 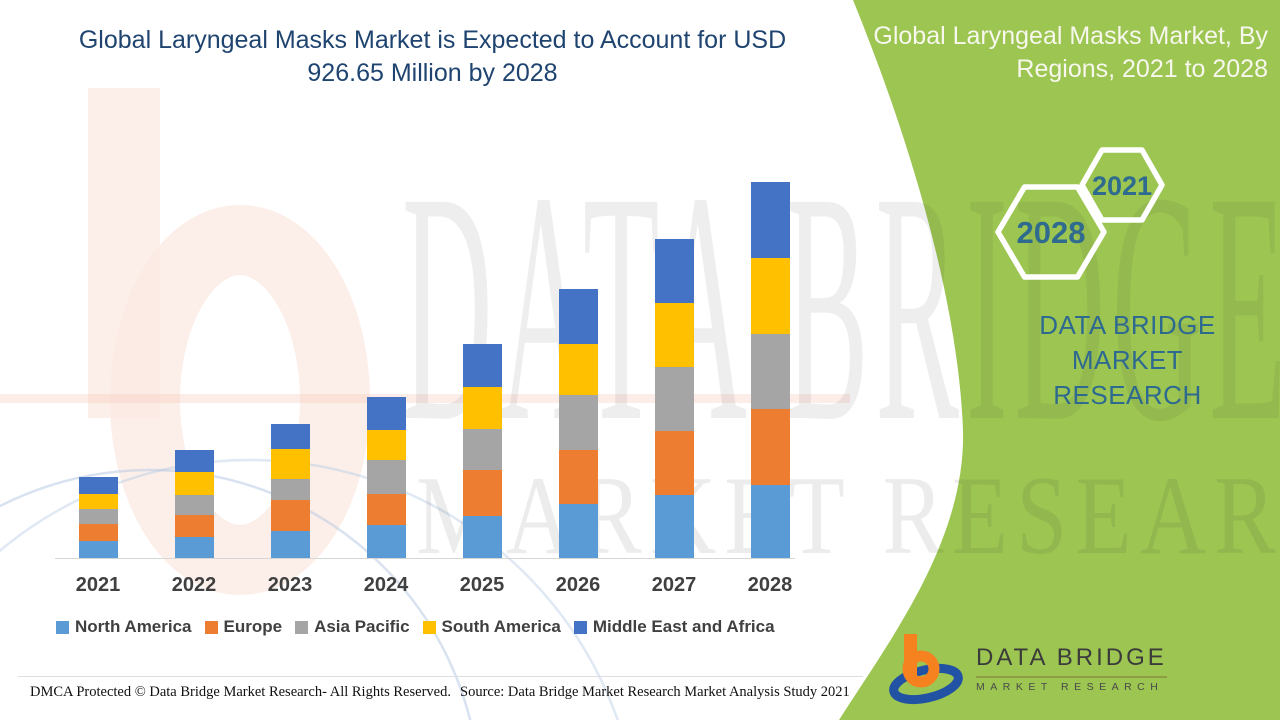 I want to click on footer-divider, so click(x=440, y=676).